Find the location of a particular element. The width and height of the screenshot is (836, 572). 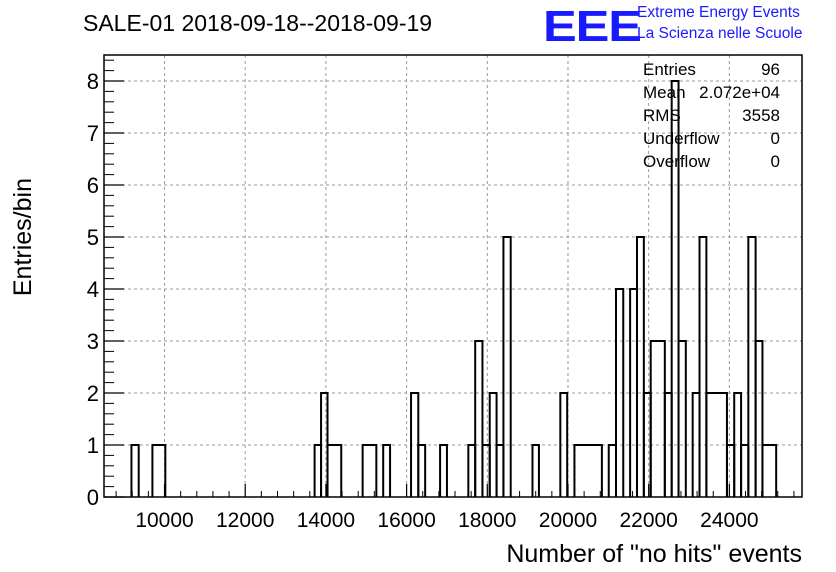

stat-label: Underflow is located at coordinates (681, 138).